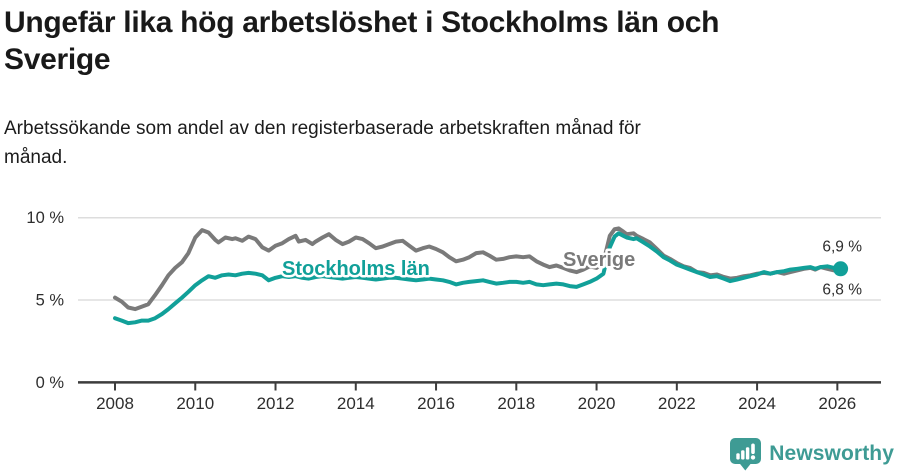 The width and height of the screenshot is (900, 474). What do you see at coordinates (50, 301) in the screenshot?
I see `y-tick-label: 5 %` at bounding box center [50, 301].